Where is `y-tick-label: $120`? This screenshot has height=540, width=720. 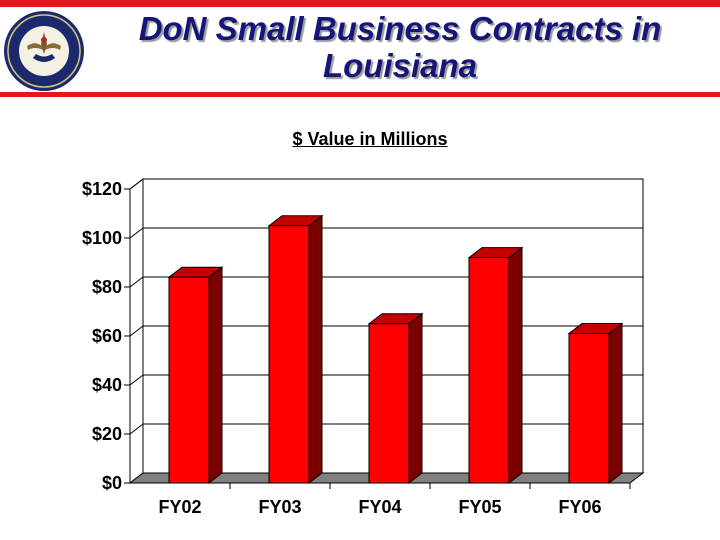
y-tick-label: $120 is located at coordinates (102, 189).